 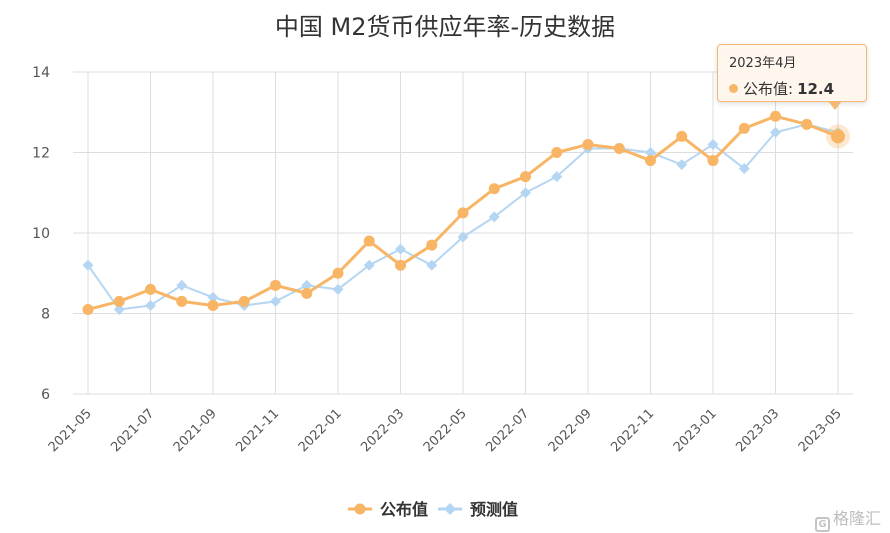 What do you see at coordinates (445, 27) in the screenshot?
I see `chart-title: 中国 M2货币供应年率-历史数据` at bounding box center [445, 27].